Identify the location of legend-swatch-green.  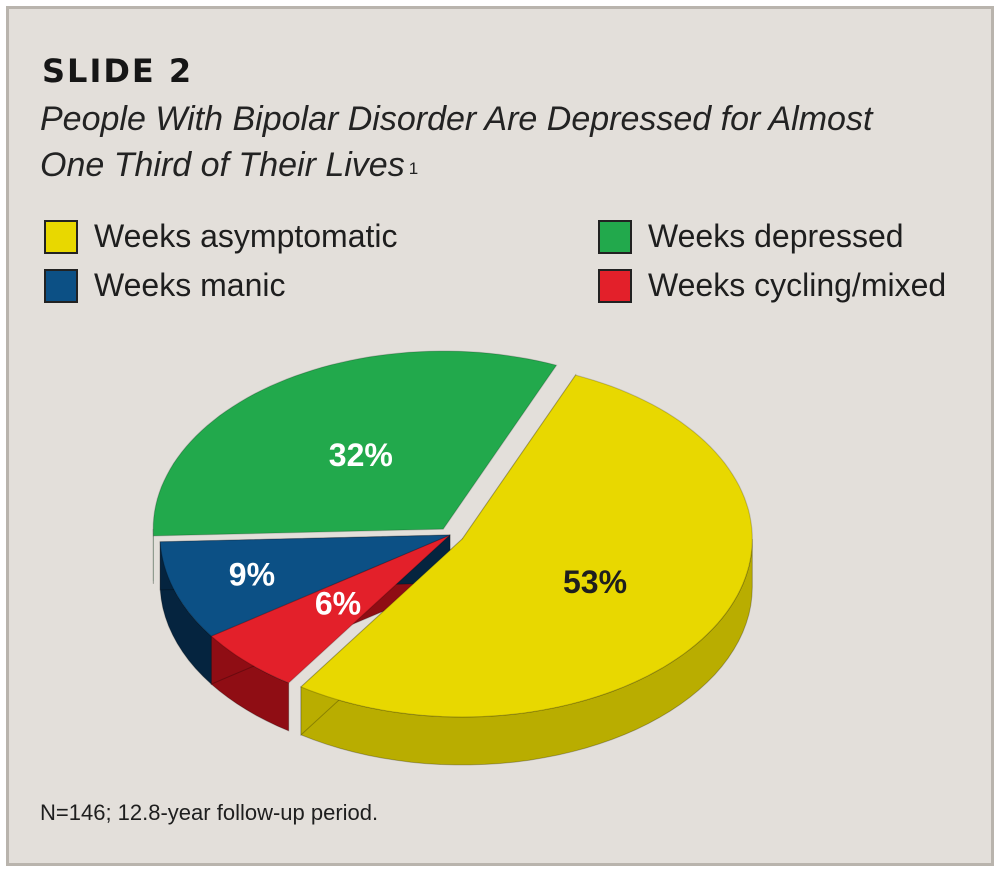
(615, 236).